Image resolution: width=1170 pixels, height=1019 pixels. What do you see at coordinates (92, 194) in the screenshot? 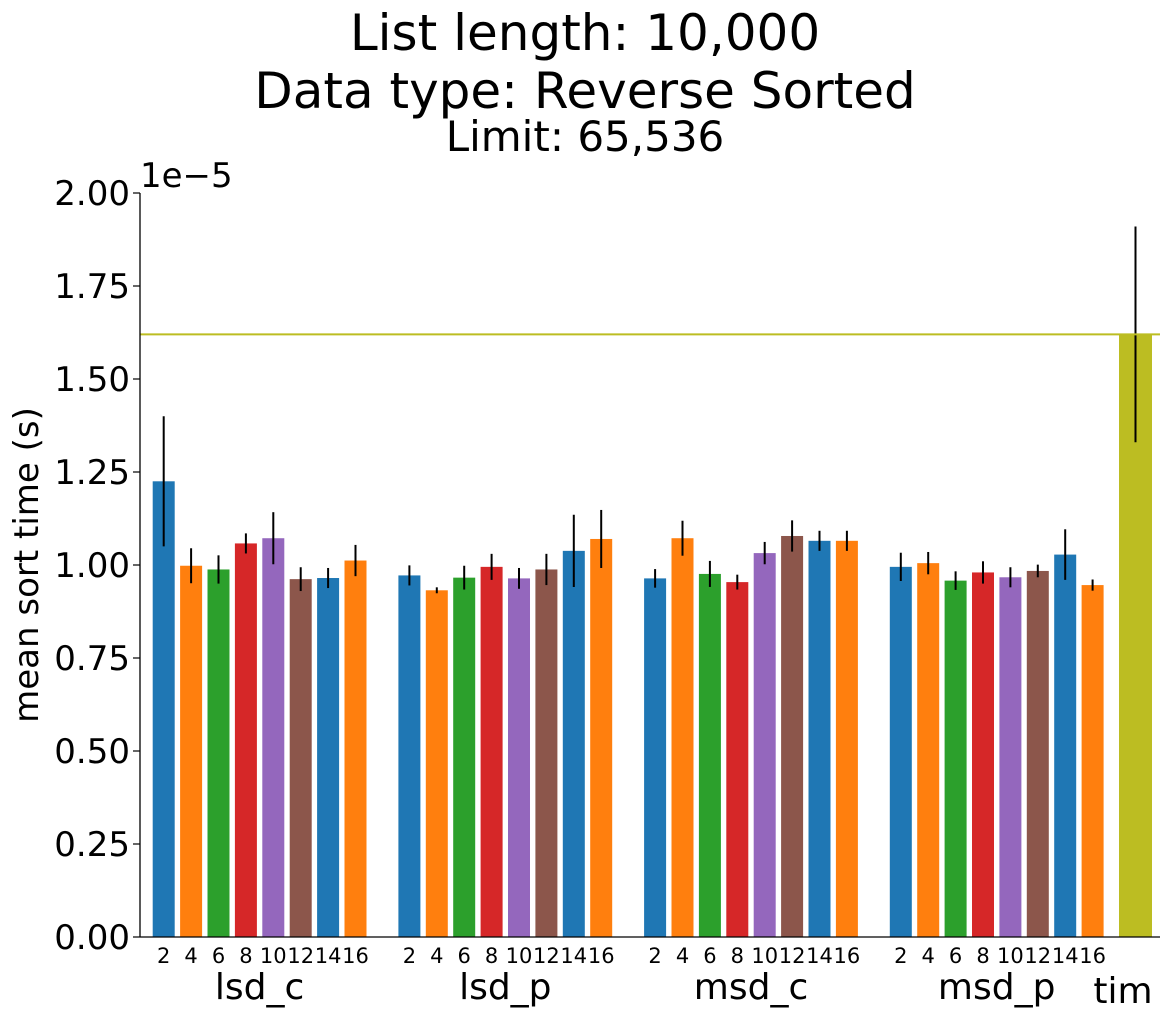
I see `y-tick-label: 2.00` at bounding box center [92, 194].